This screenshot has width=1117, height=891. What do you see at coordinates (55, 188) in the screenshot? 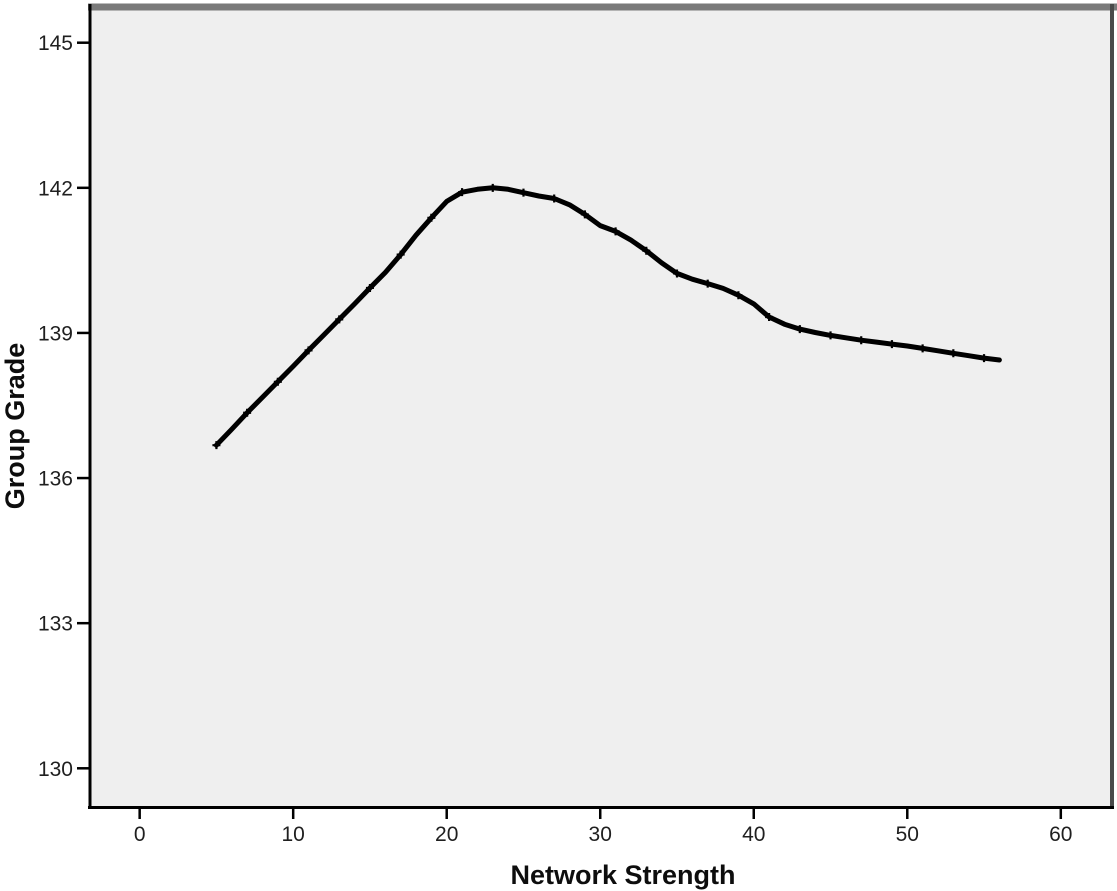
I see `y-tick-label: 142` at bounding box center [55, 188].